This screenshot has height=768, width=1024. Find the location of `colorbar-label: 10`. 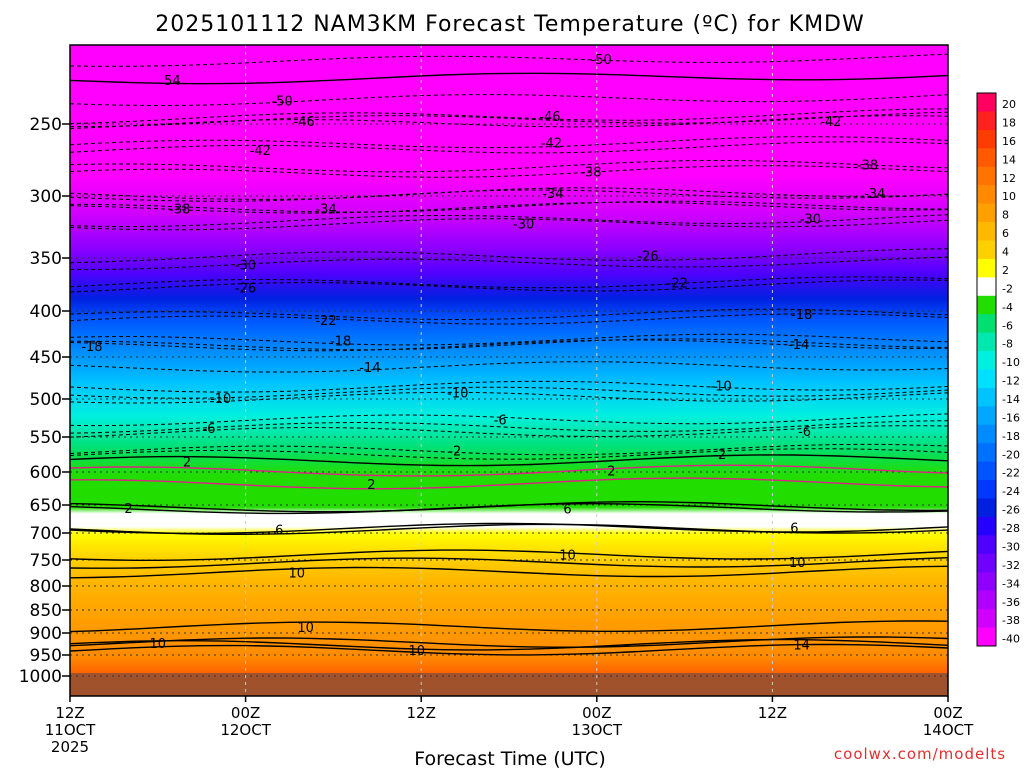

colorbar-label: 10 is located at coordinates (1009, 196).